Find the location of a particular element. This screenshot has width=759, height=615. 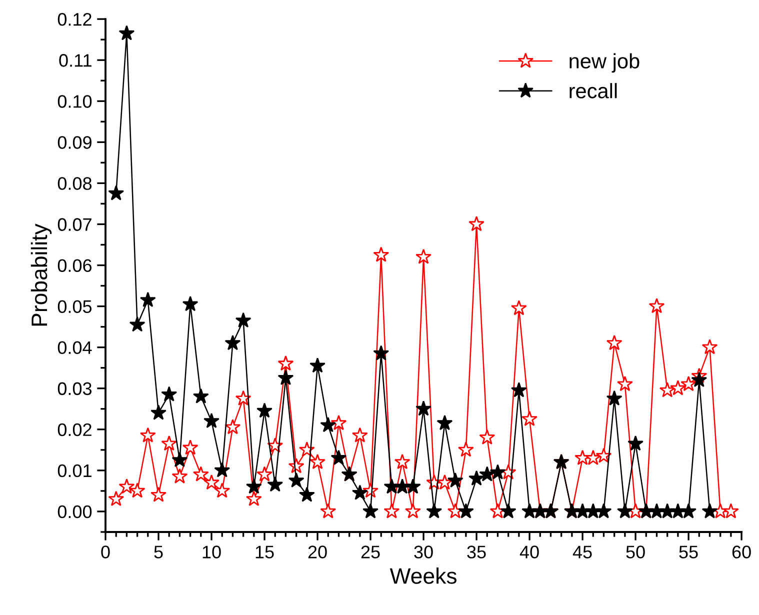

y-tick-label: 0.07 is located at coordinates (75, 224).